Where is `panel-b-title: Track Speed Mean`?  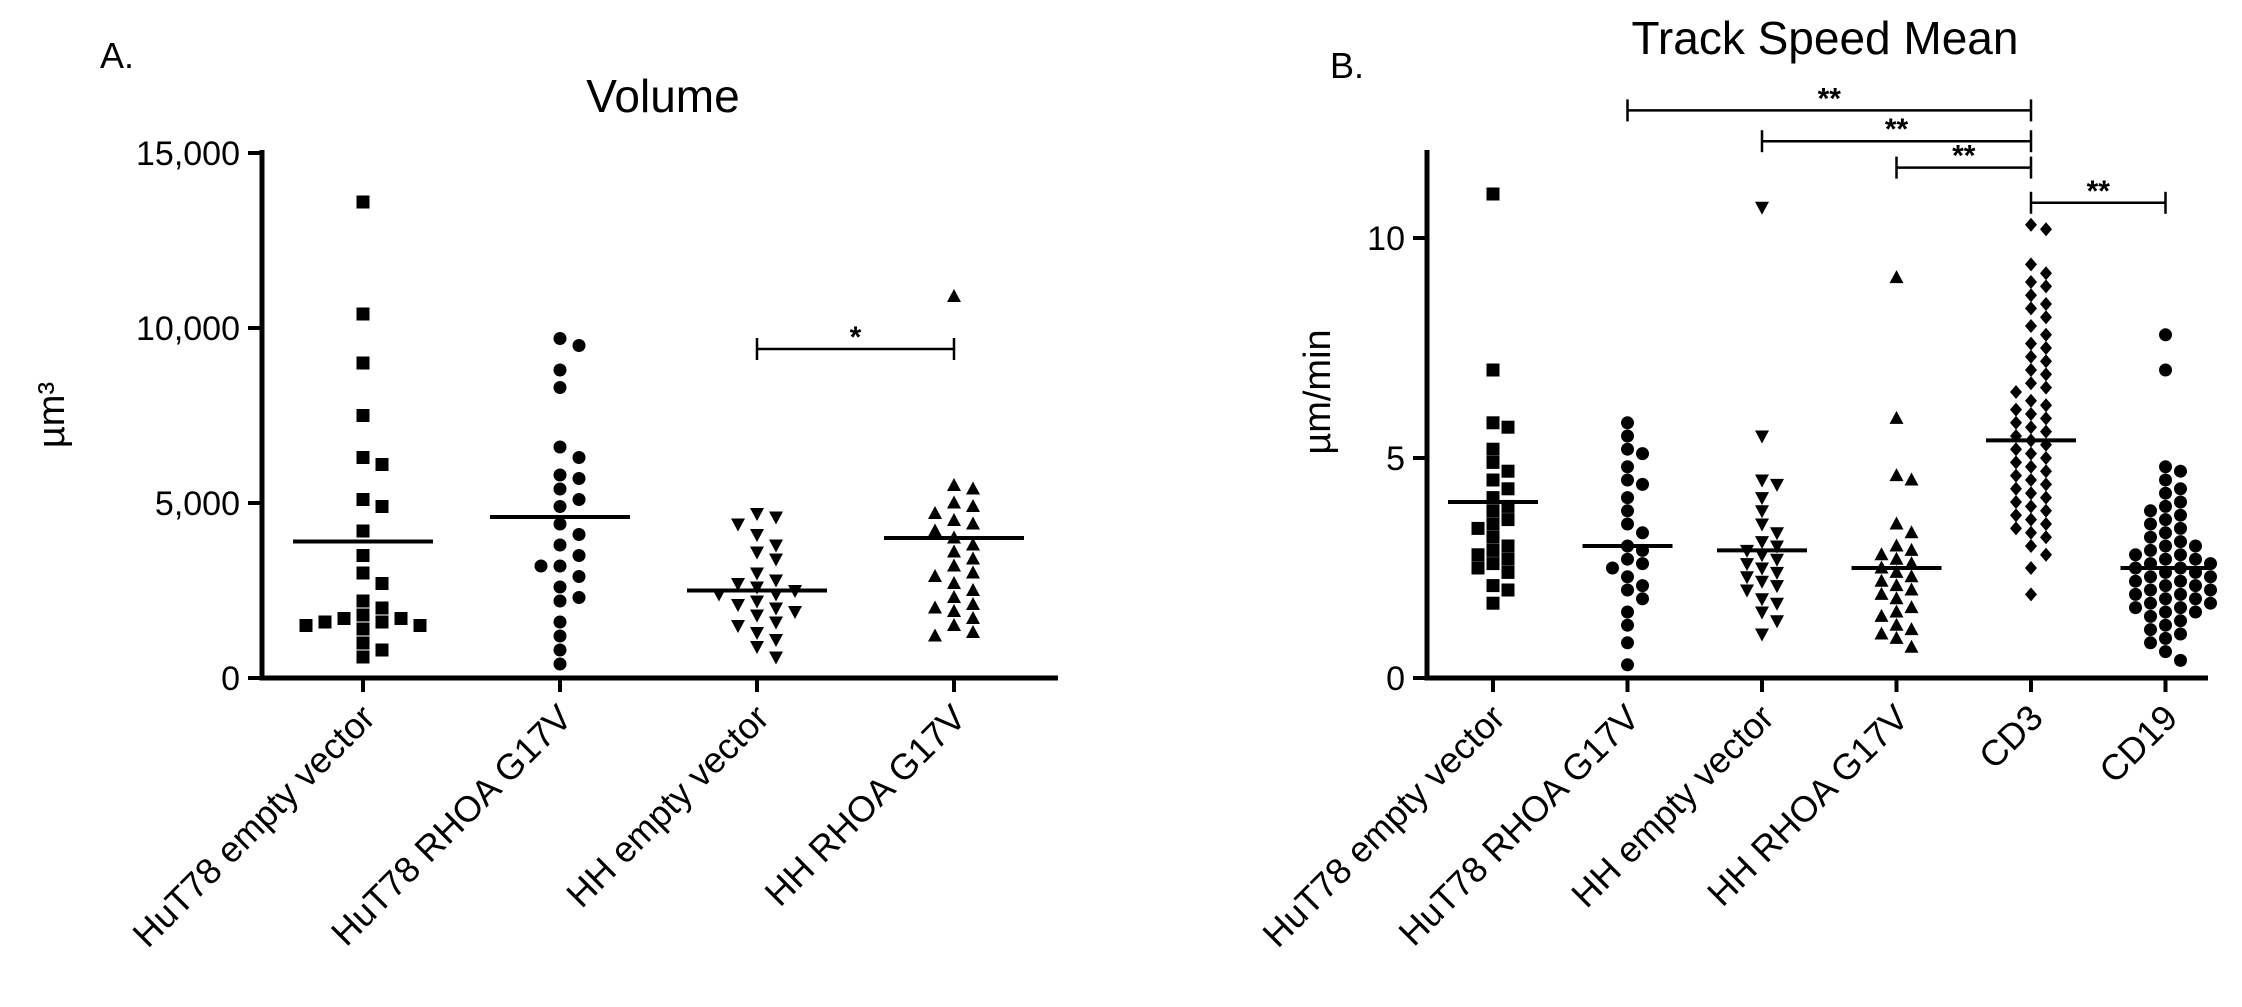
panel-b-title: Track Speed Mean is located at coordinates (1825, 38).